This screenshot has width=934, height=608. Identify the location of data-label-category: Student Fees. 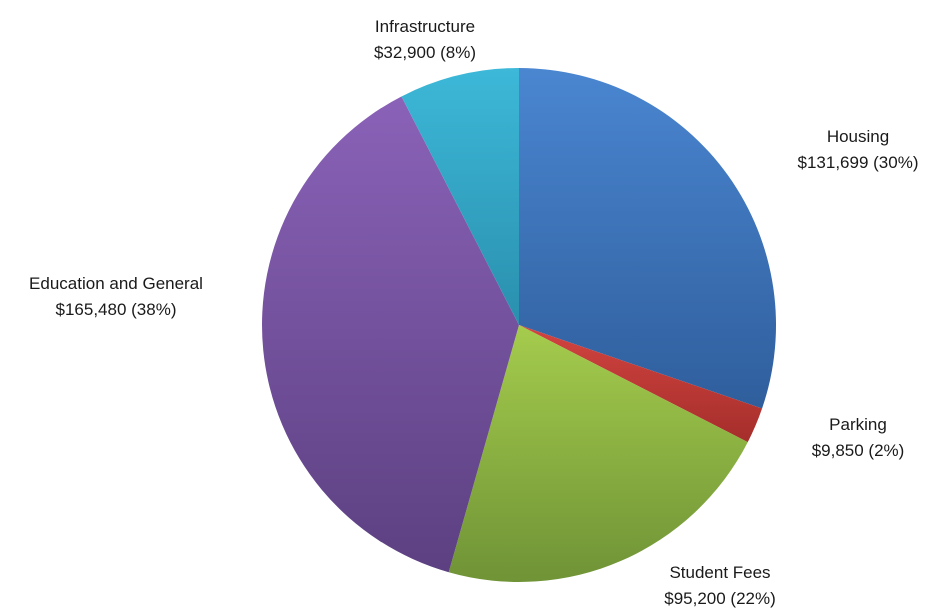
(719, 572).